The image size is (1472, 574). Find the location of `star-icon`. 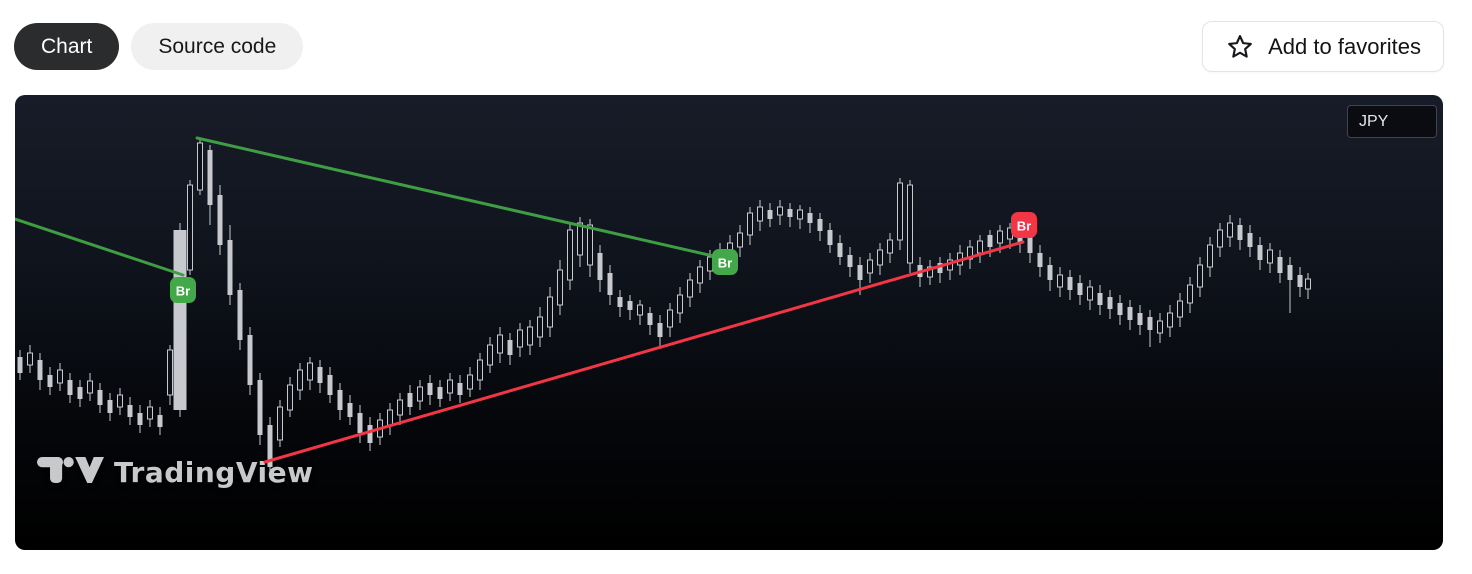

star-icon is located at coordinates (1240, 47).